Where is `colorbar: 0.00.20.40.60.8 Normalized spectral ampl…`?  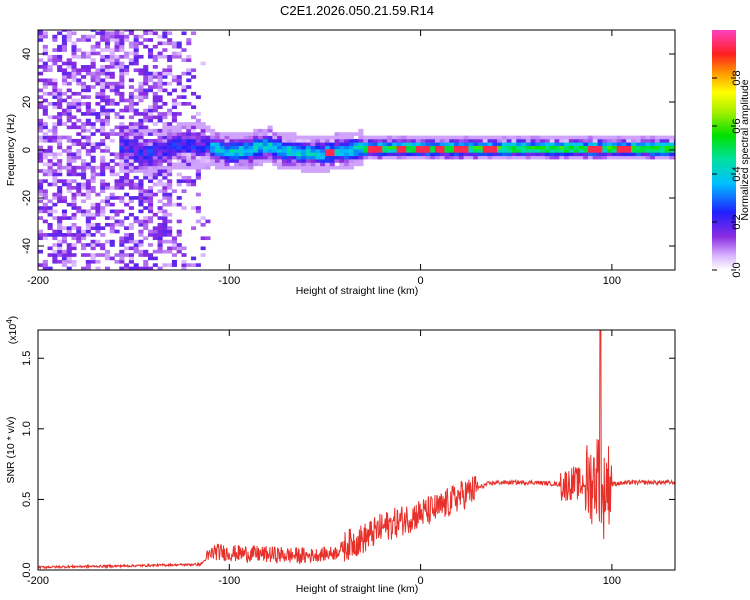
colorbar: 0.00.20.40.60.8 Normalized spectral ampl… is located at coordinates (731, 154).